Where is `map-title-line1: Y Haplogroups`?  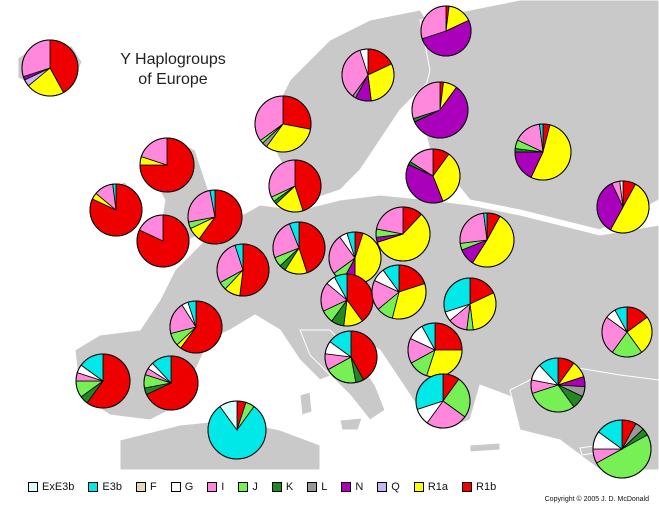 map-title-line1: Y Haplogroups is located at coordinates (173, 59).